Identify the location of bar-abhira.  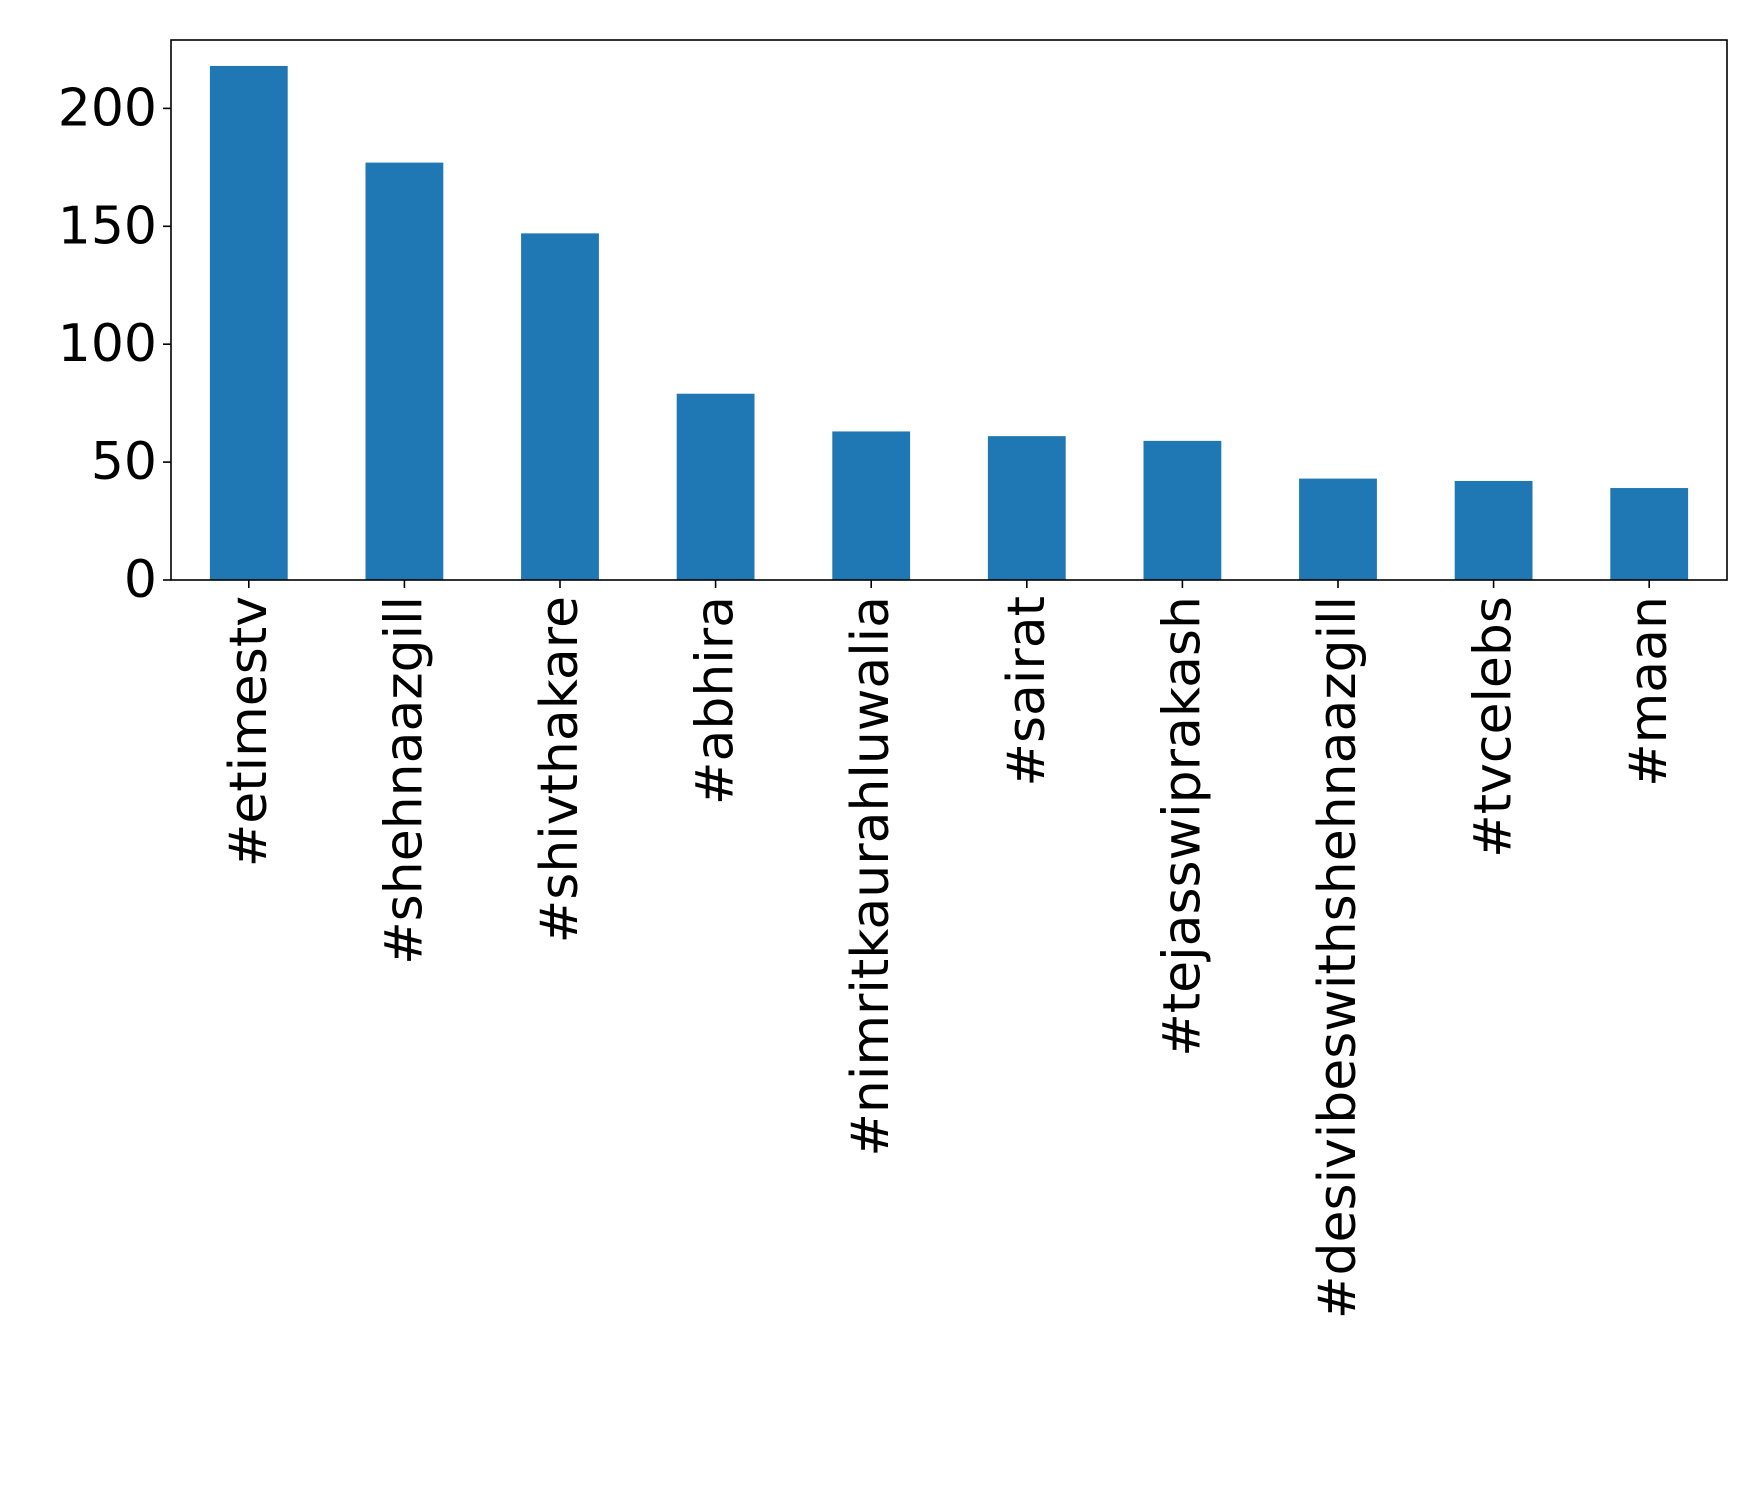
(715, 486).